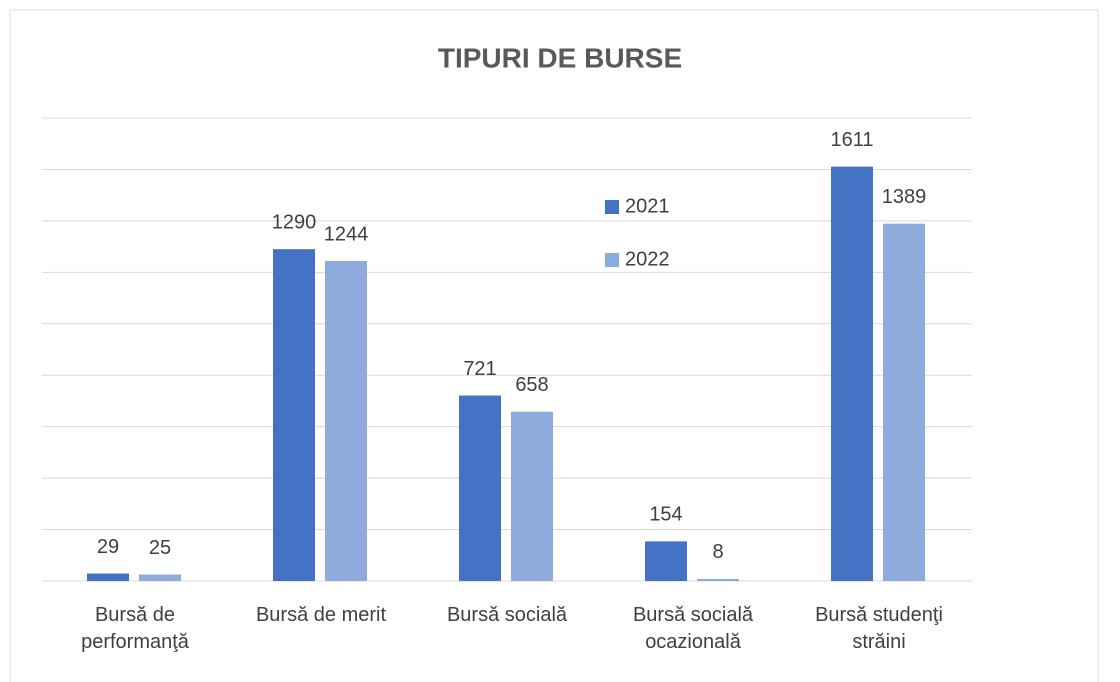  What do you see at coordinates (647, 259) in the screenshot?
I see `legend-label: 2022` at bounding box center [647, 259].